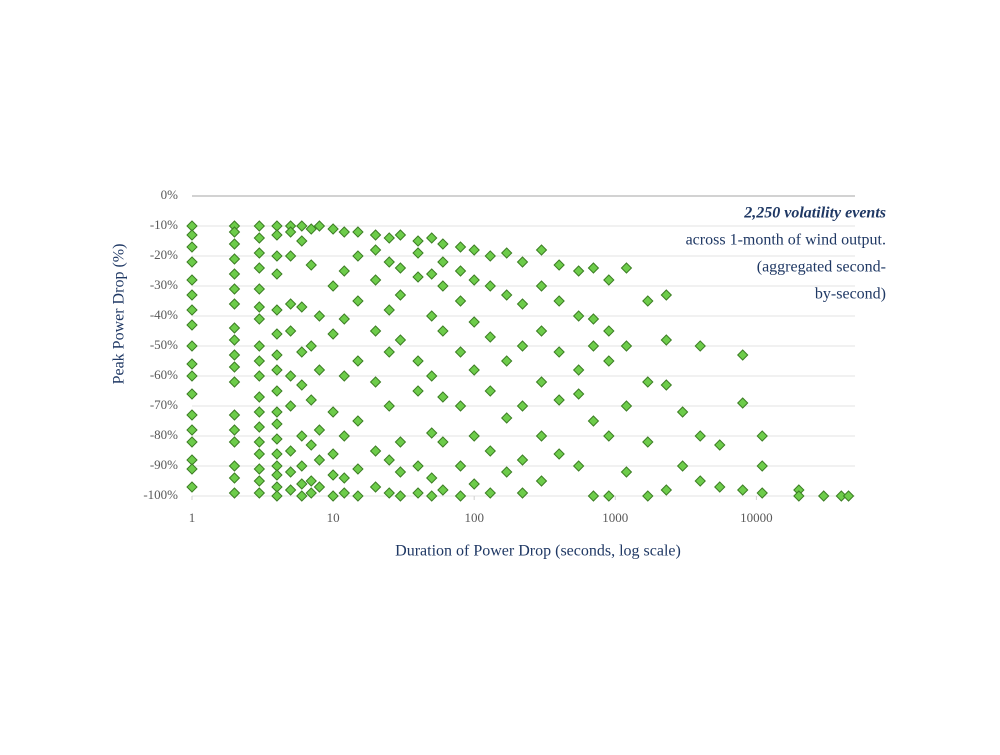 The image size is (1000, 755). I want to click on annotation: across 1-month of wind output., so click(786, 240).